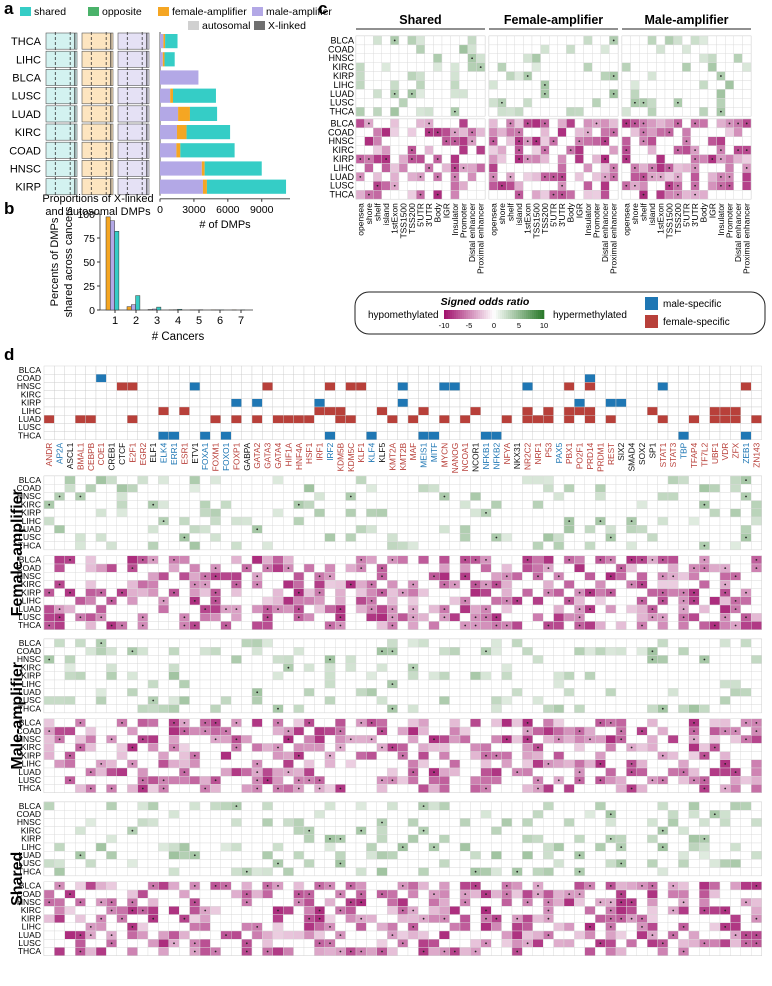  Describe the element at coordinates (502, 214) in the screenshot. I see `col-label-shore: shore` at that location.